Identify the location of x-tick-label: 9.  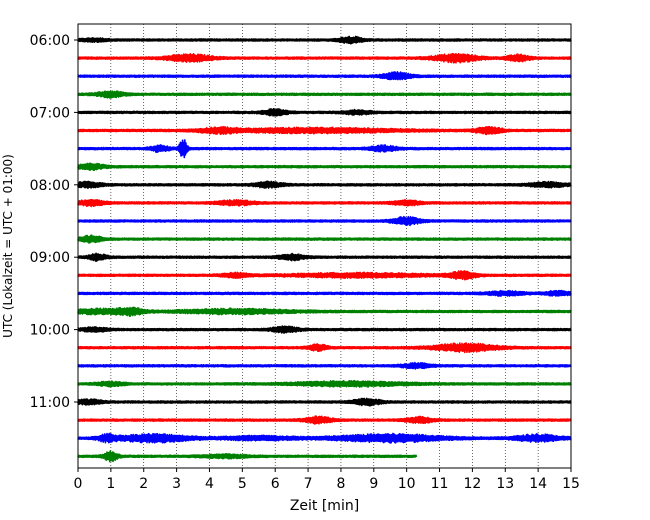
(373, 484).